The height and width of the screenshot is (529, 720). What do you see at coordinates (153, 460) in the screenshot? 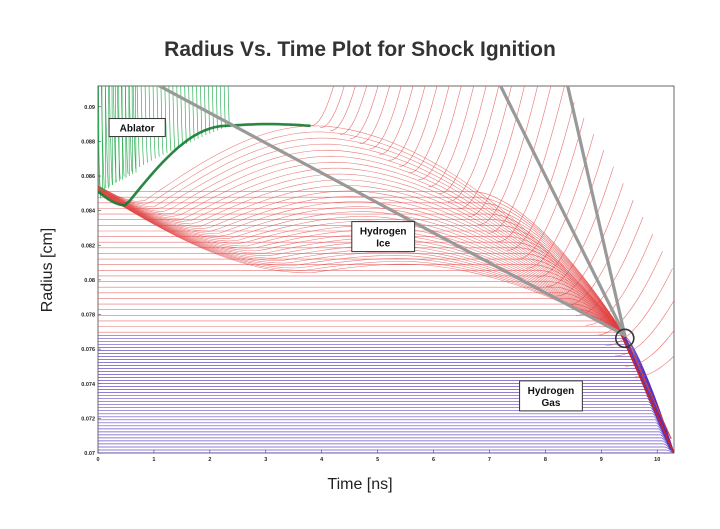
I see `x-tick-label: 1` at bounding box center [153, 460].